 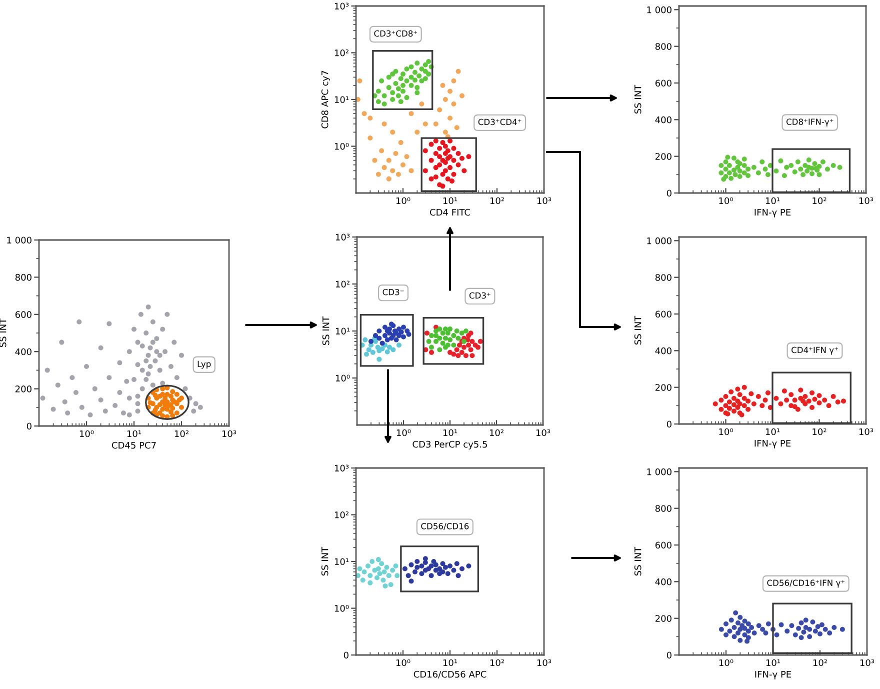 I want to click on annotation: CD56/CD16, so click(x=445, y=526).